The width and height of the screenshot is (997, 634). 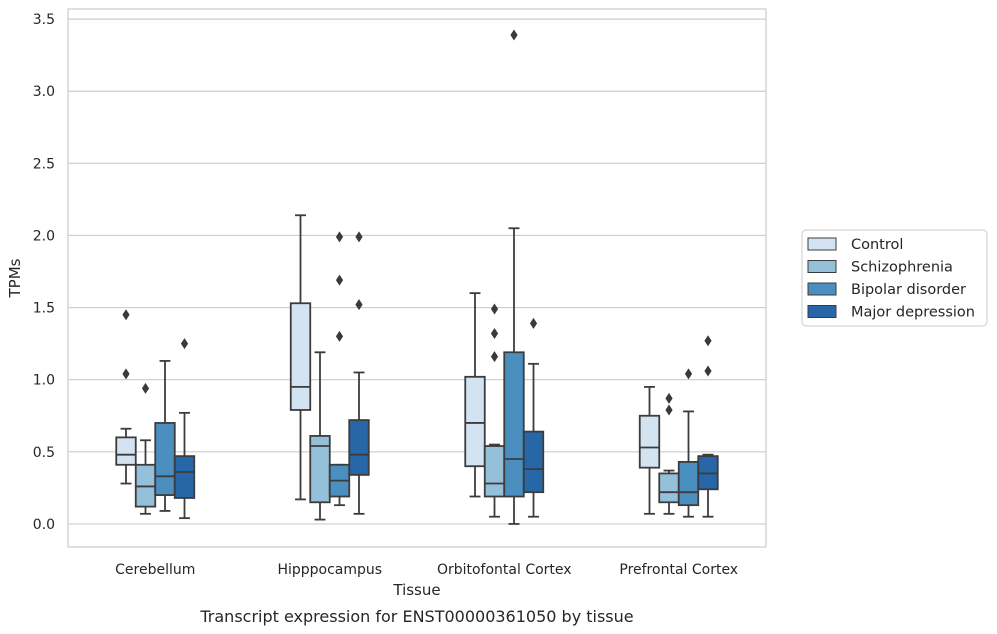 I want to click on box-cerebellum-bipolar-disorder, so click(x=165, y=436).